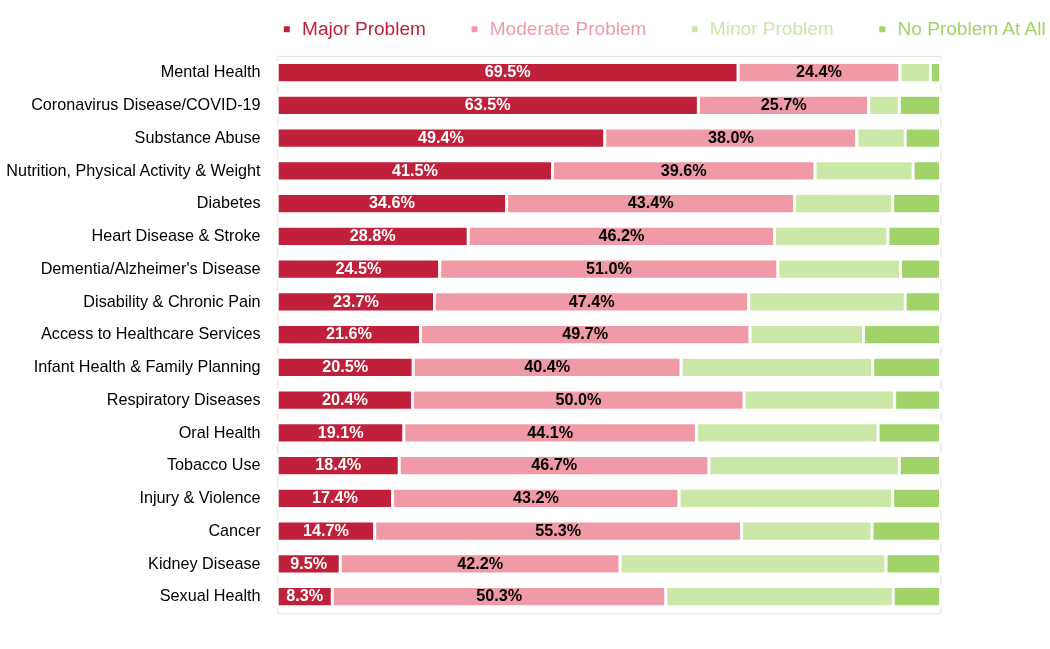  Describe the element at coordinates (344, 398) in the screenshot. I see `data-label: 20.4%` at that location.